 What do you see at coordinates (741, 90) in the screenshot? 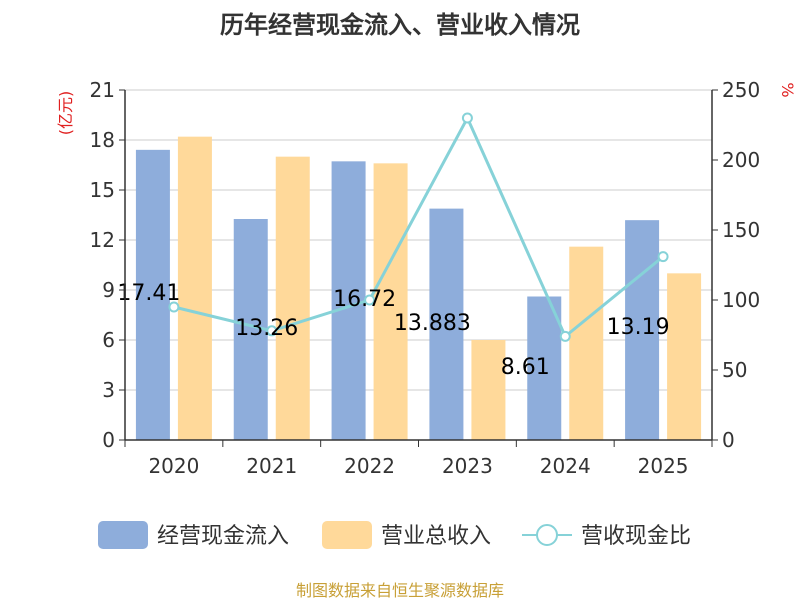
I see `y-right-tick-label: 250` at bounding box center [741, 90].